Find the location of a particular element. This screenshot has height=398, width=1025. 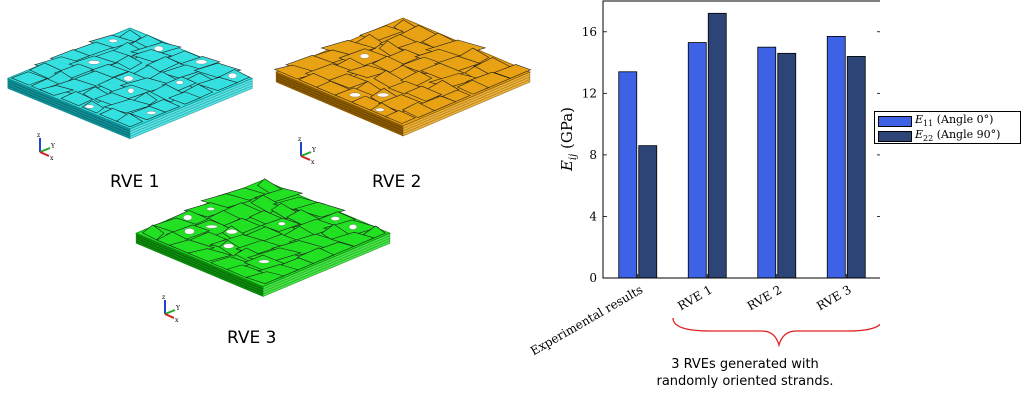

rve3-slab is located at coordinates (263, 238).